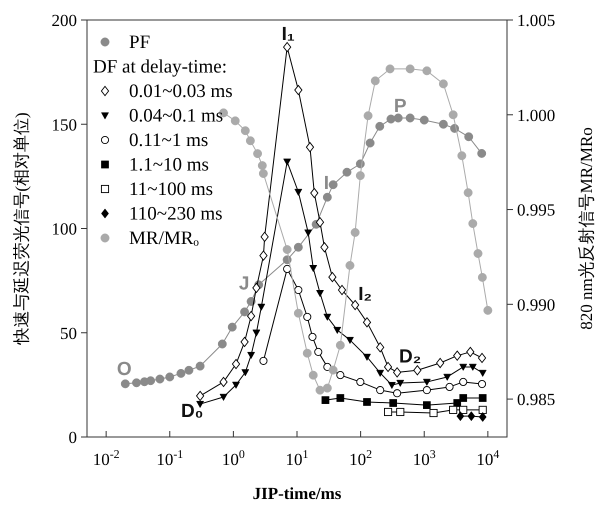  Describe the element at coordinates (170, 458) in the screenshot. I see `x-tick-label: 10$^{-1}$` at that location.